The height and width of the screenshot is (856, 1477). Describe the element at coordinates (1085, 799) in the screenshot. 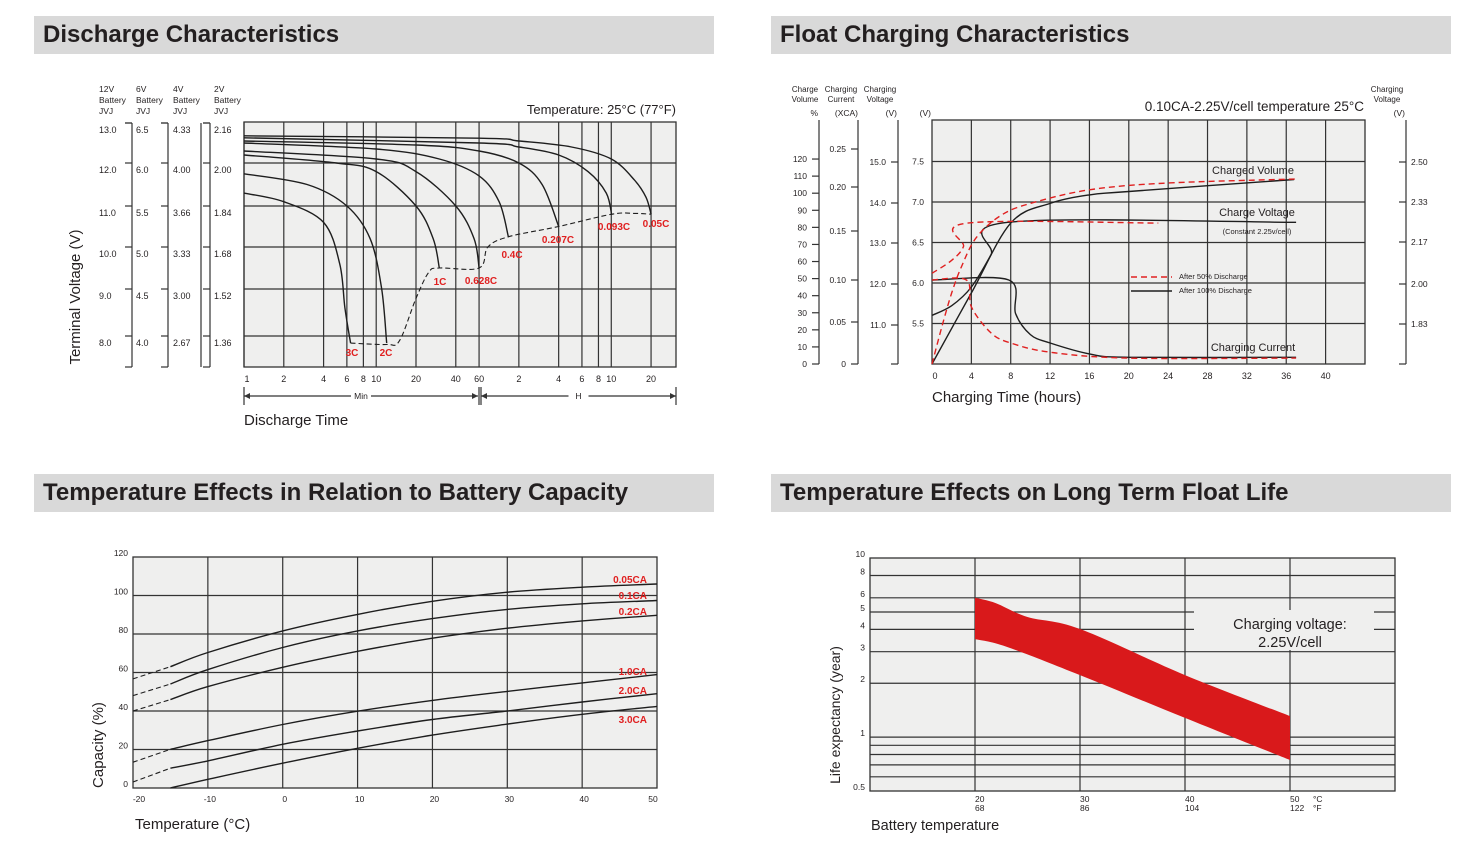

I see `x-tick-celsius: 30` at that location.